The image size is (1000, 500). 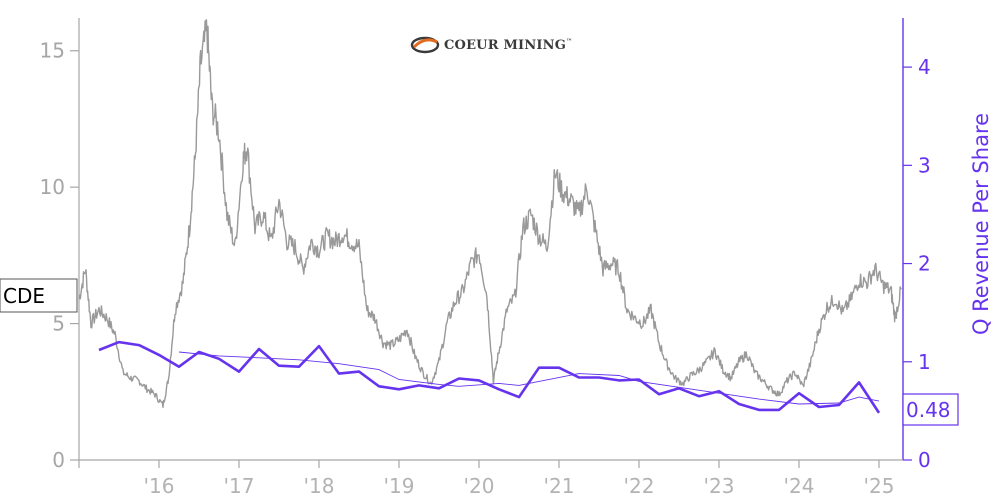 What do you see at coordinates (58, 324) in the screenshot?
I see `left-tick-label: 5` at bounding box center [58, 324].